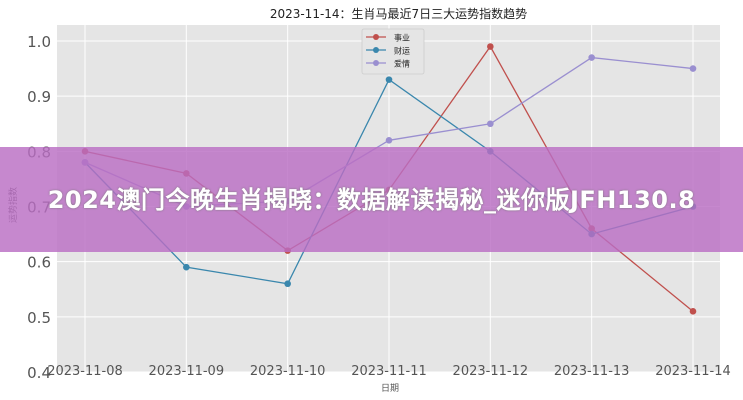 The image size is (743, 400). Describe the element at coordinates (398, 13) in the screenshot. I see `chart-title: 2023-11-14：生肖马最近7日三大运势指数趋势` at that location.